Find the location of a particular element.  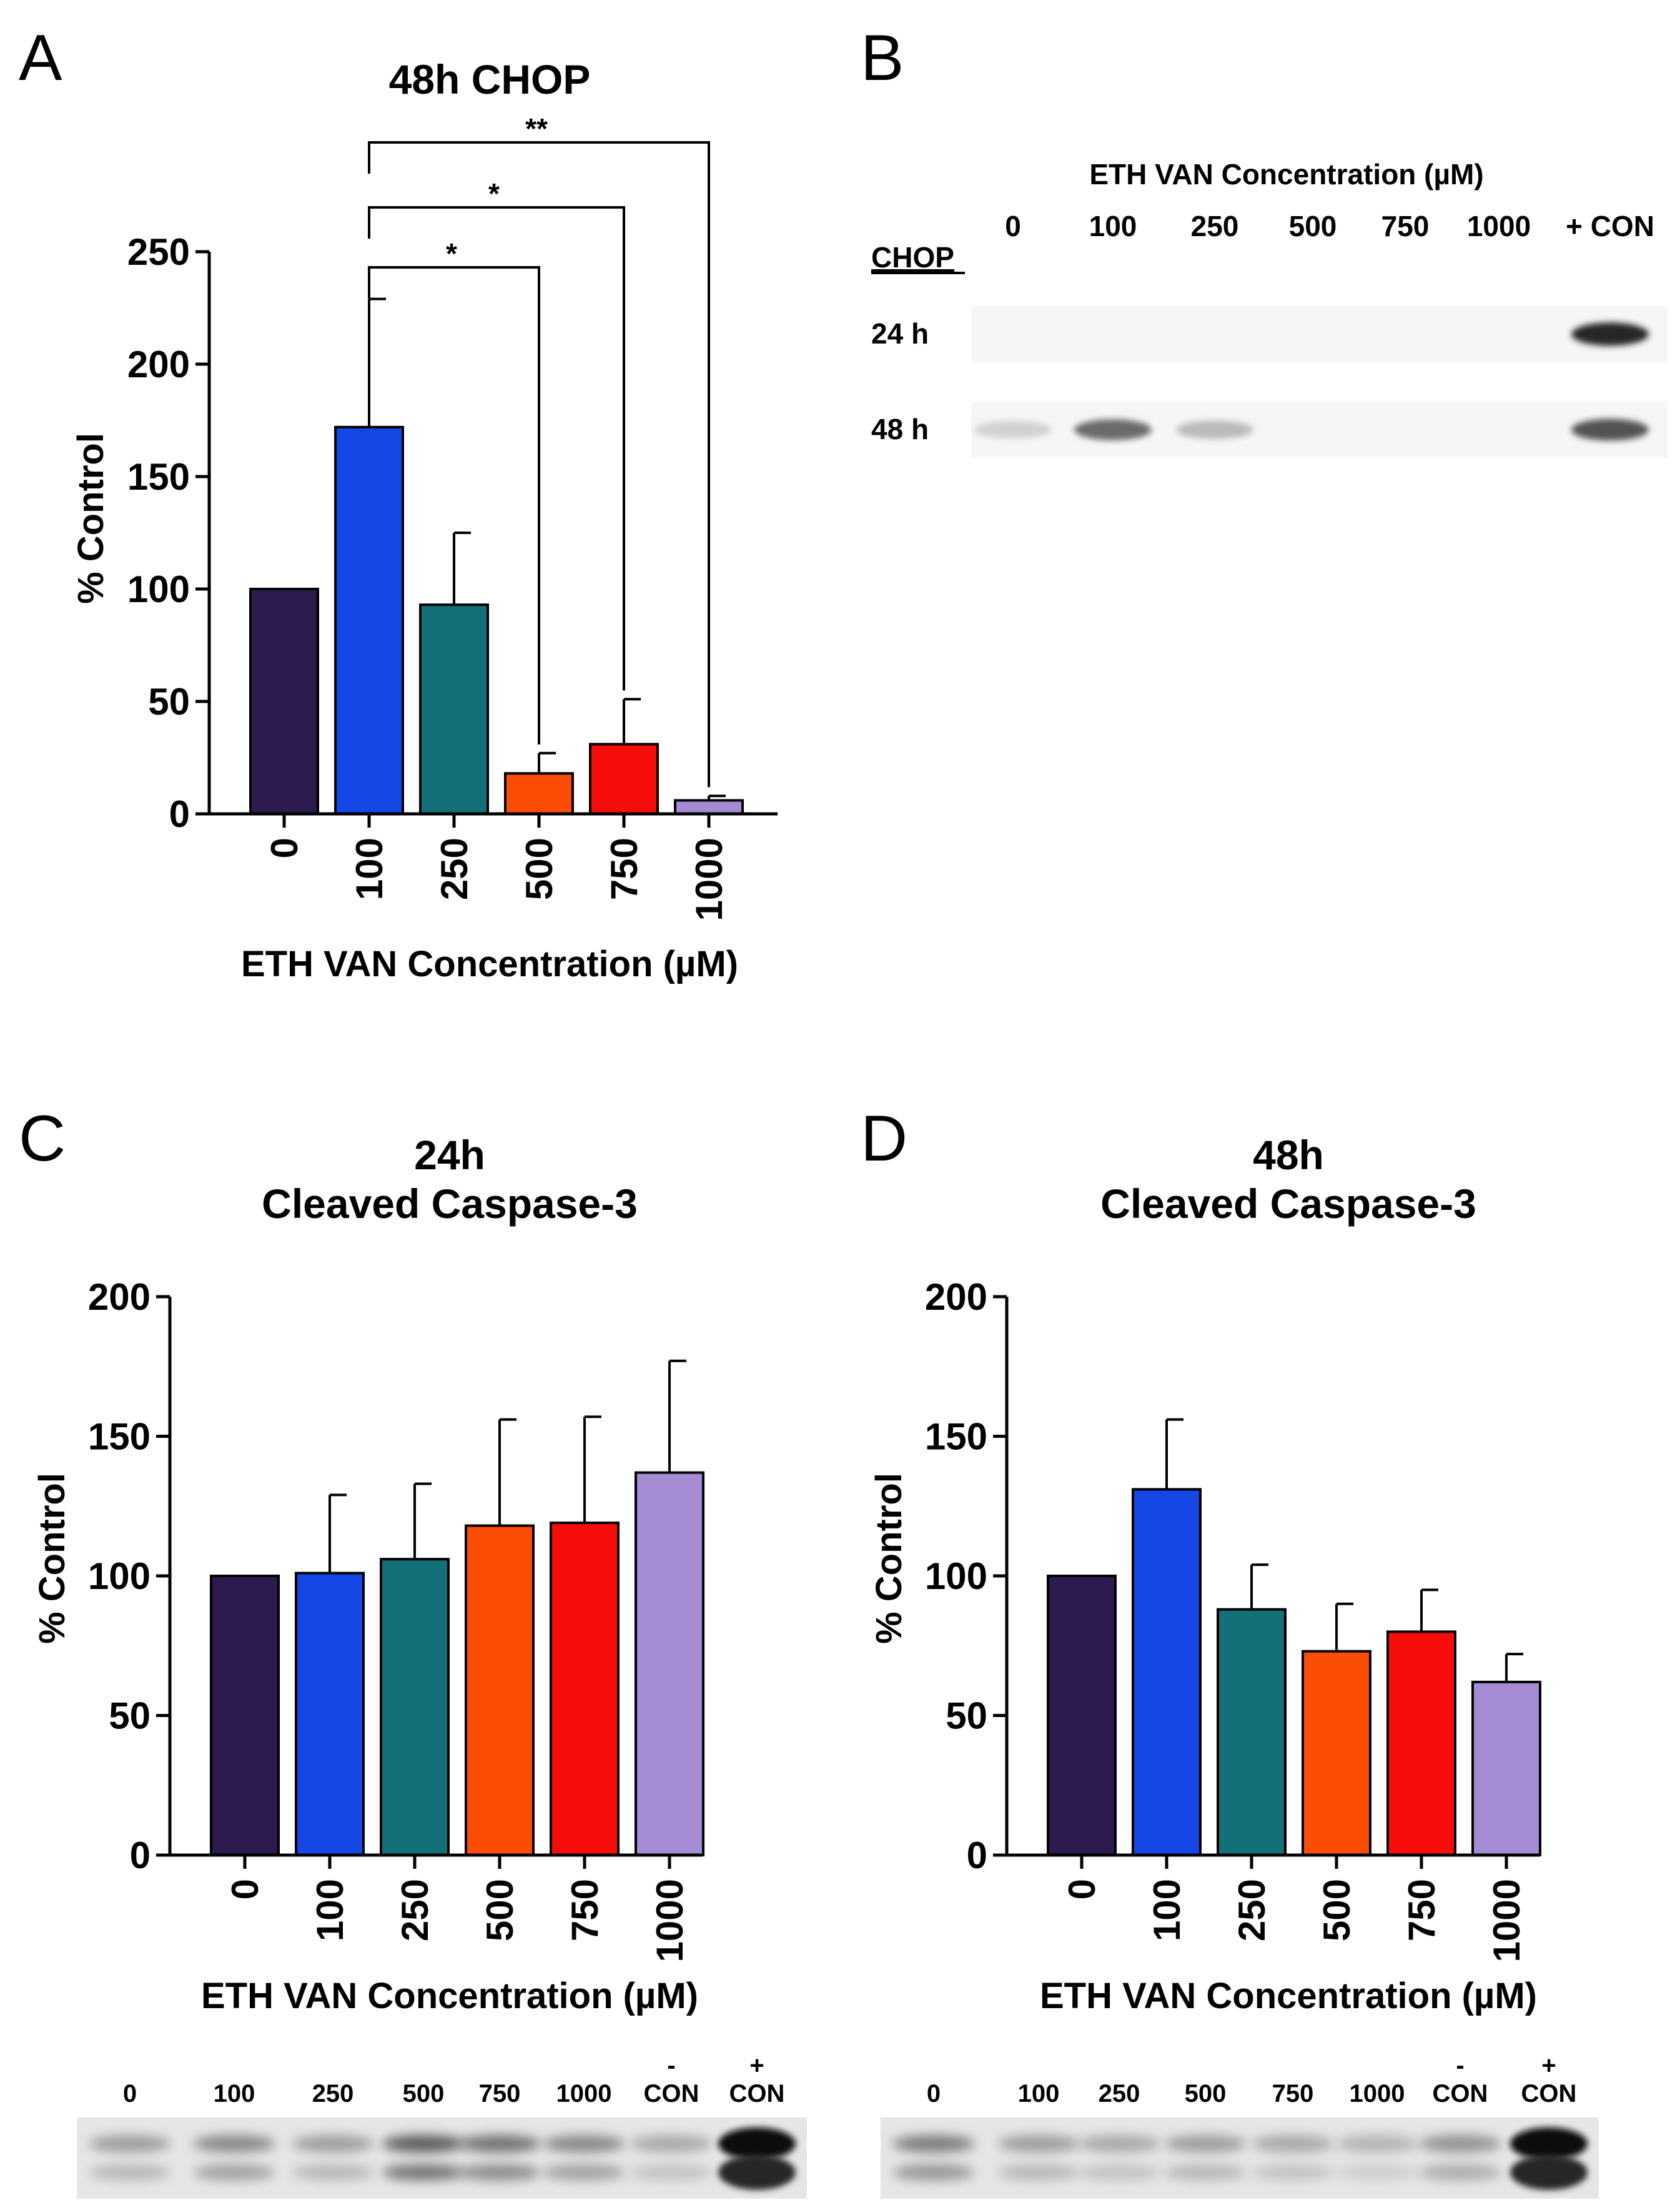

blot-d-pos-con-sign: + is located at coordinates (1548, 2065).